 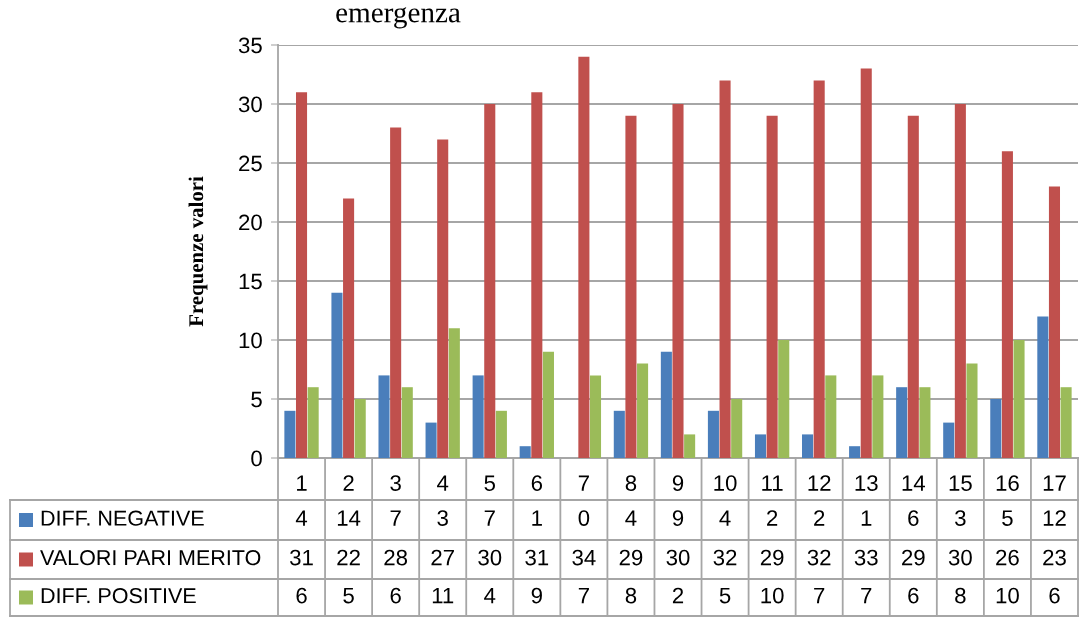 I want to click on data-label: 11, so click(x=443, y=595).